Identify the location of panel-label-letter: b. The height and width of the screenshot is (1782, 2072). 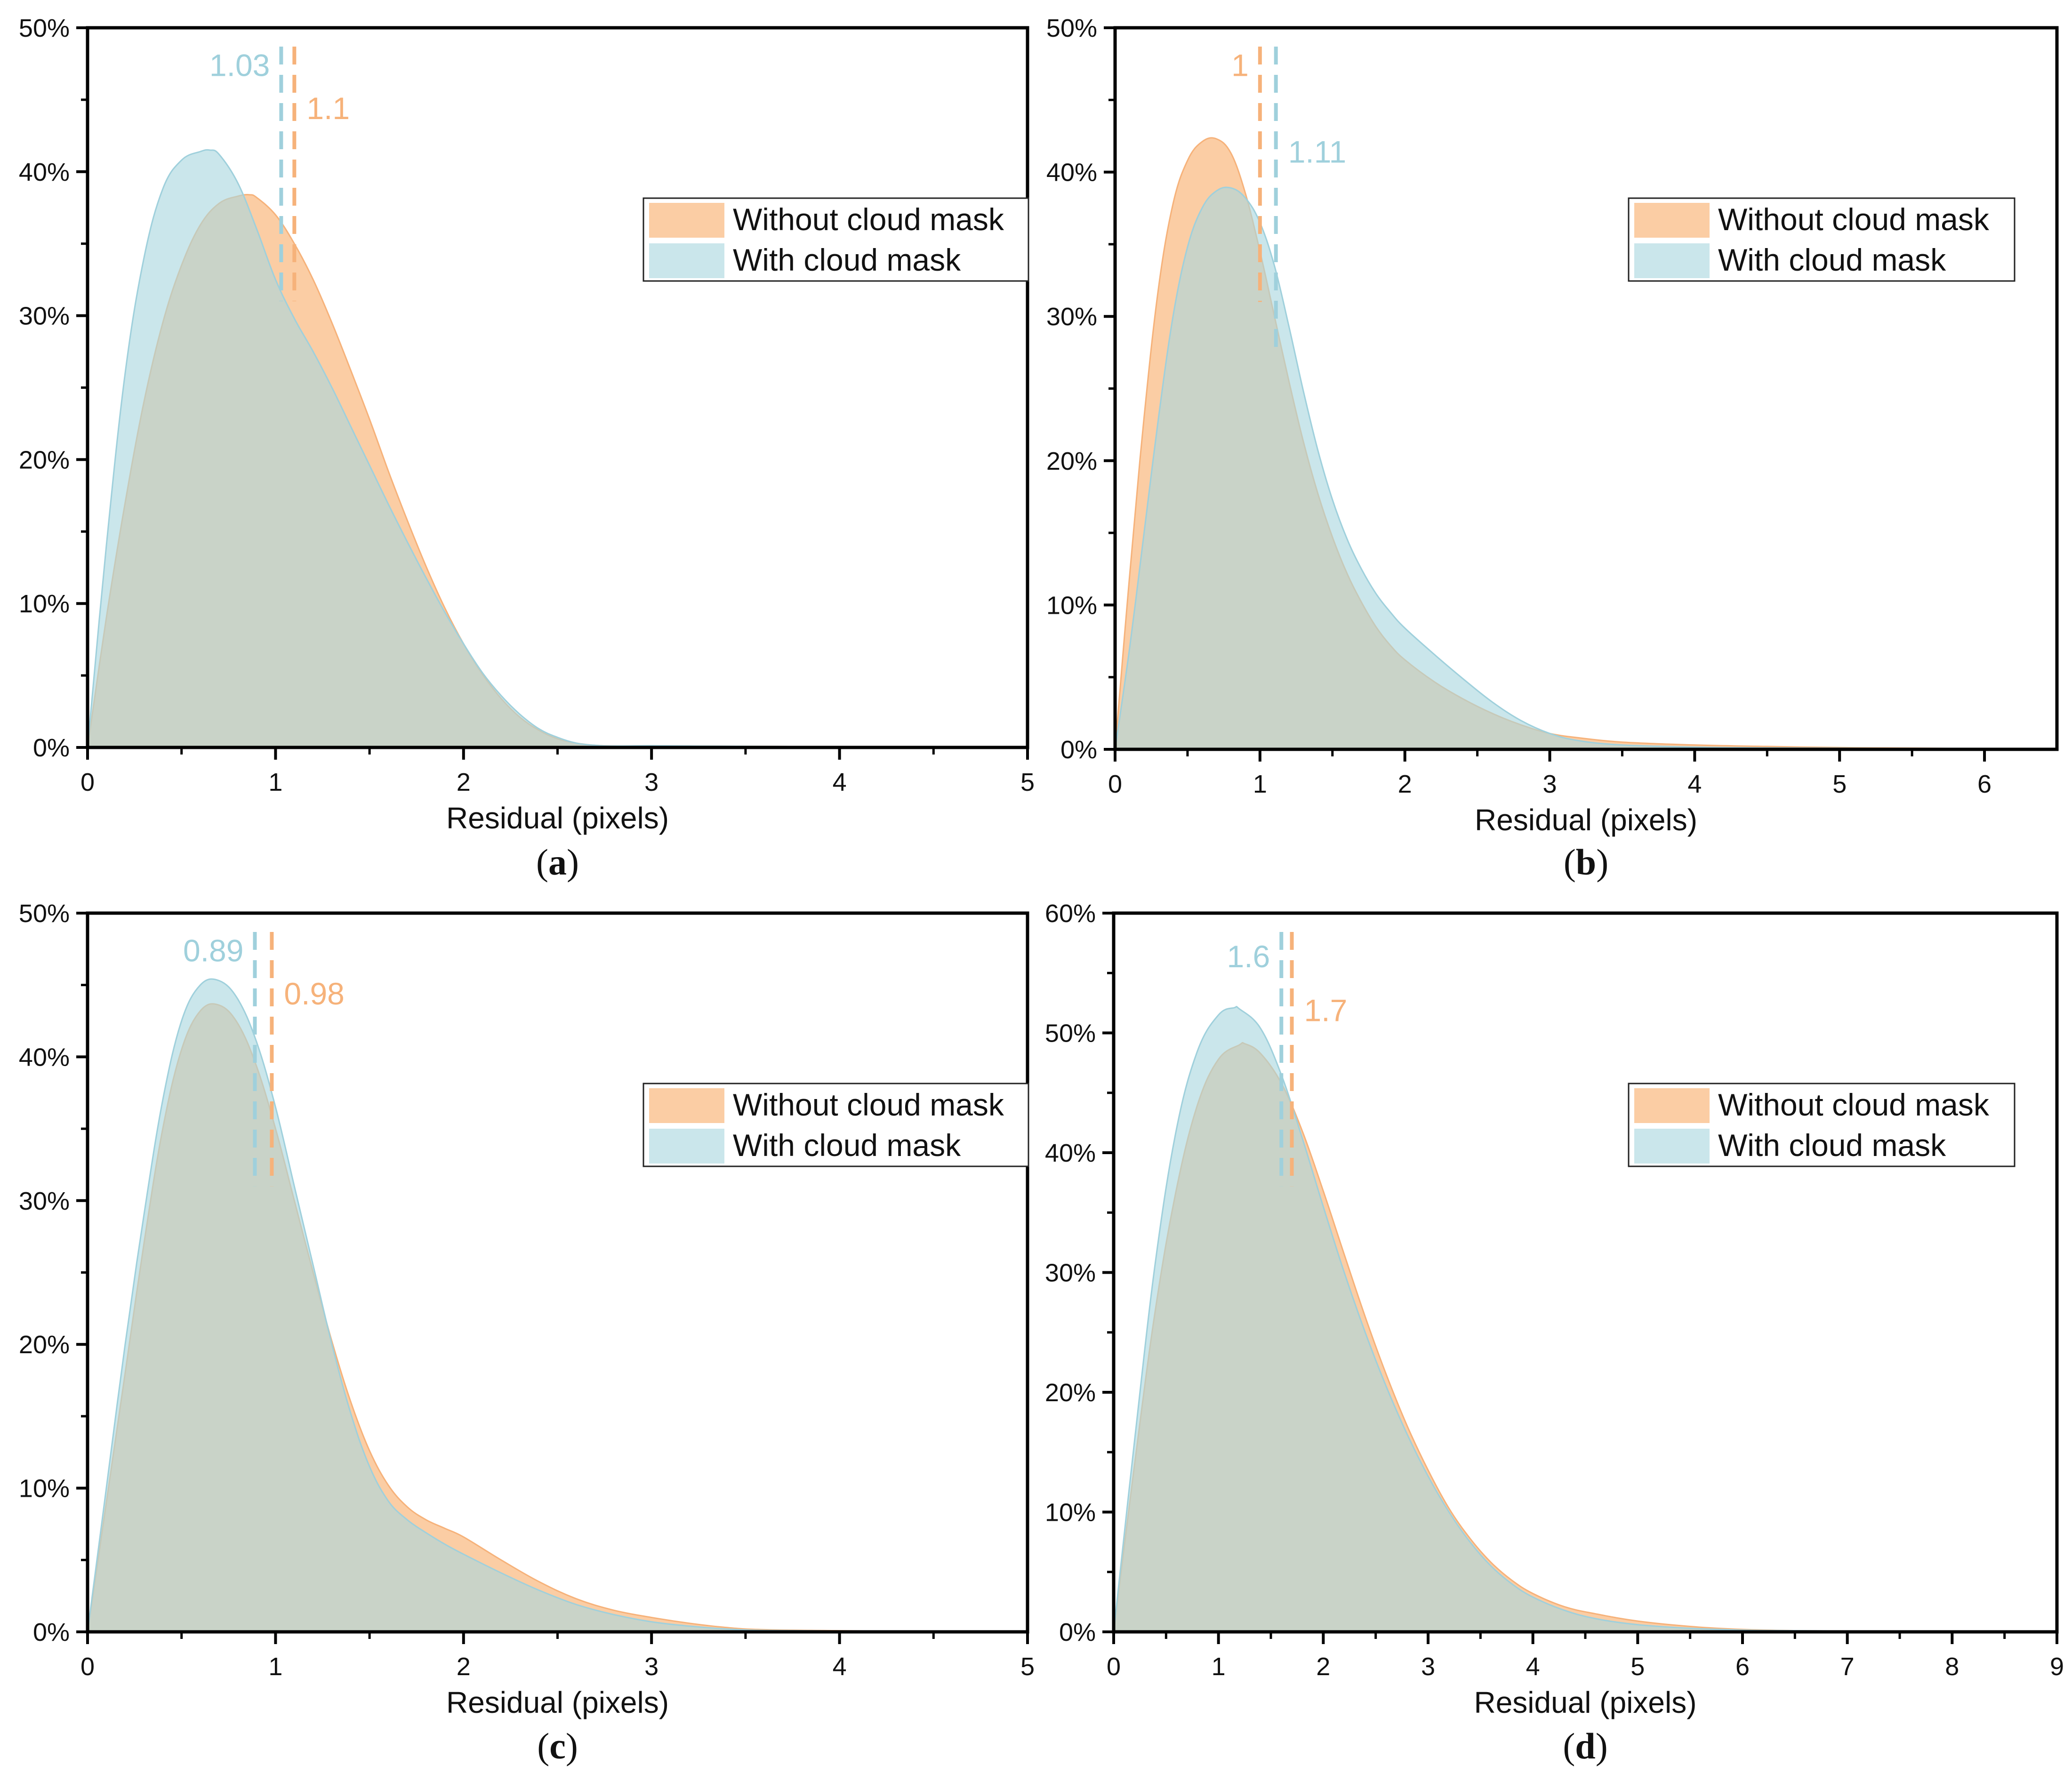
(1586, 862).